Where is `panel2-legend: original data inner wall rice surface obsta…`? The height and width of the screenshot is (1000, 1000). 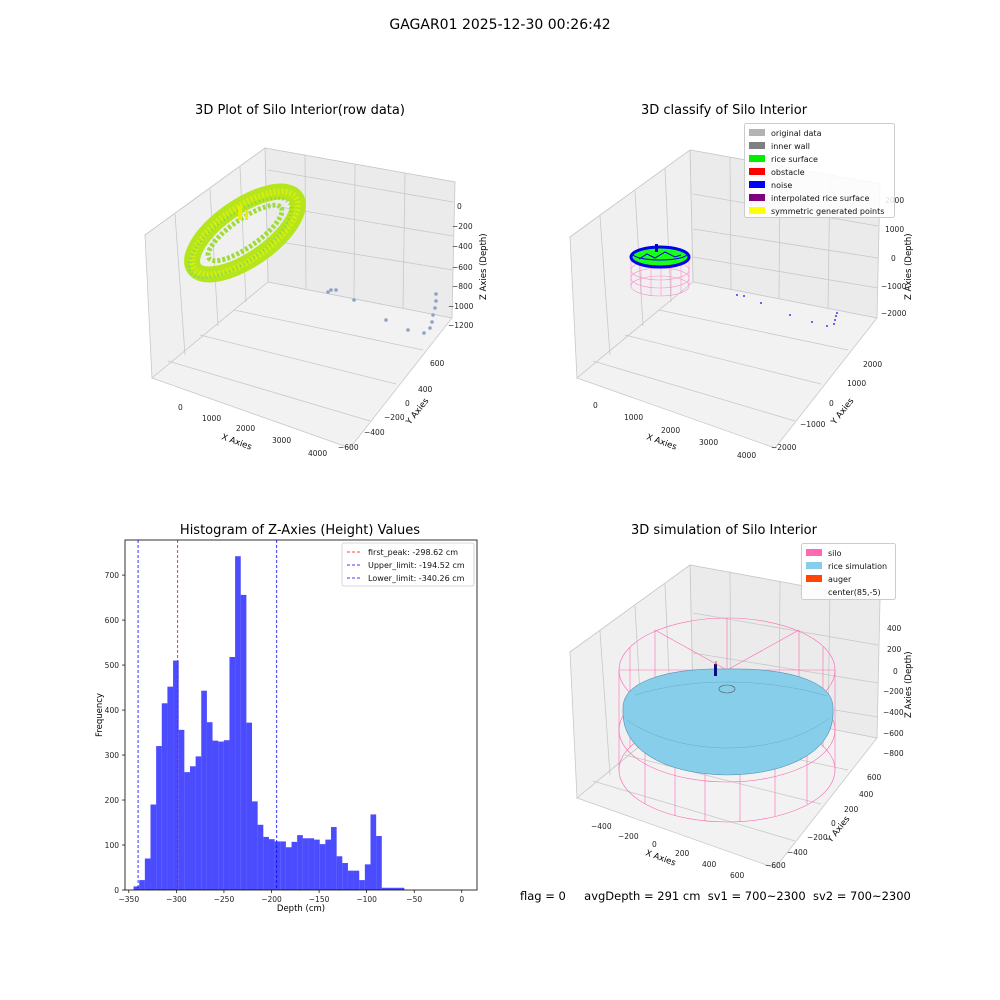 panel2-legend: original data inner wall rice surface obsta… is located at coordinates (819, 170).